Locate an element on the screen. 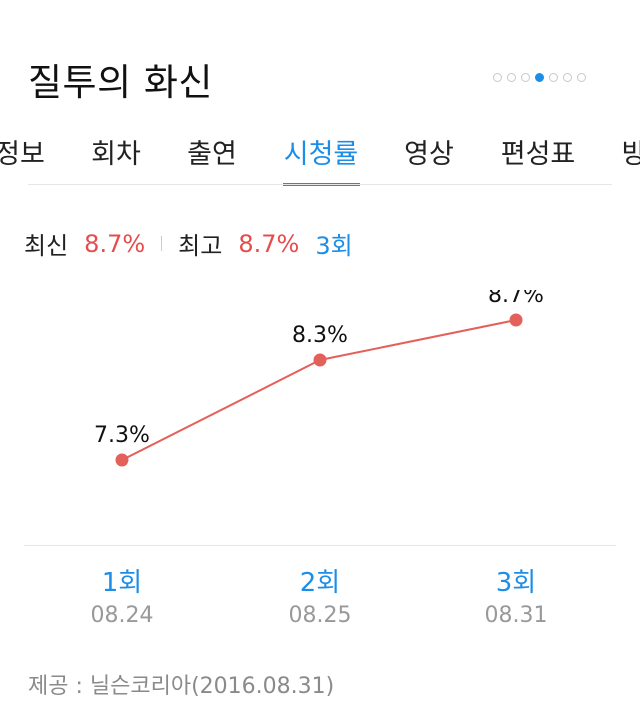 This screenshot has height=724, width=640. x-category: 3회 08.31 is located at coordinates (516, 595).